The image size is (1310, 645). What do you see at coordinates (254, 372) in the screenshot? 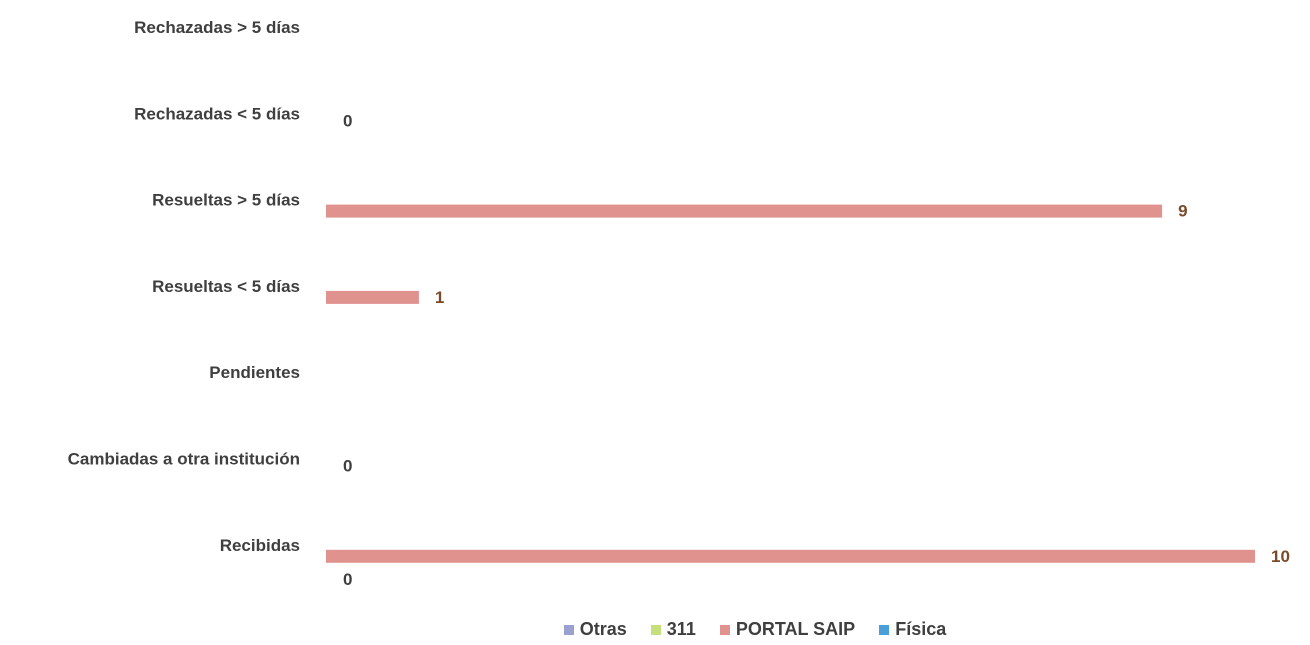
I see `category-label-pendientes: Pendientes` at bounding box center [254, 372].